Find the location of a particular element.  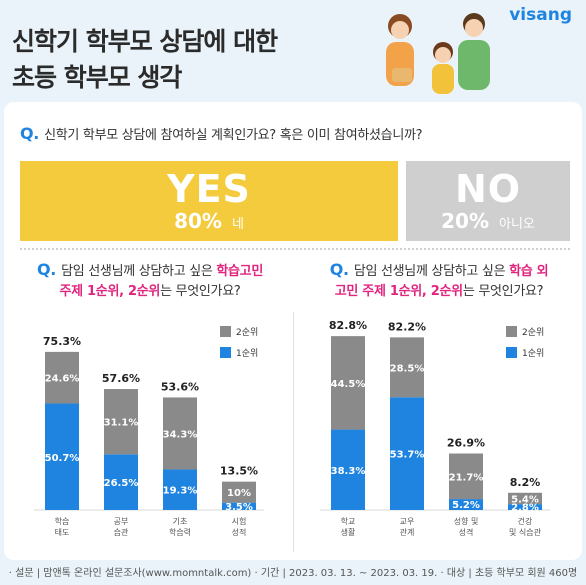

question-3-highlight-1: 학습 외 is located at coordinates (529, 271).